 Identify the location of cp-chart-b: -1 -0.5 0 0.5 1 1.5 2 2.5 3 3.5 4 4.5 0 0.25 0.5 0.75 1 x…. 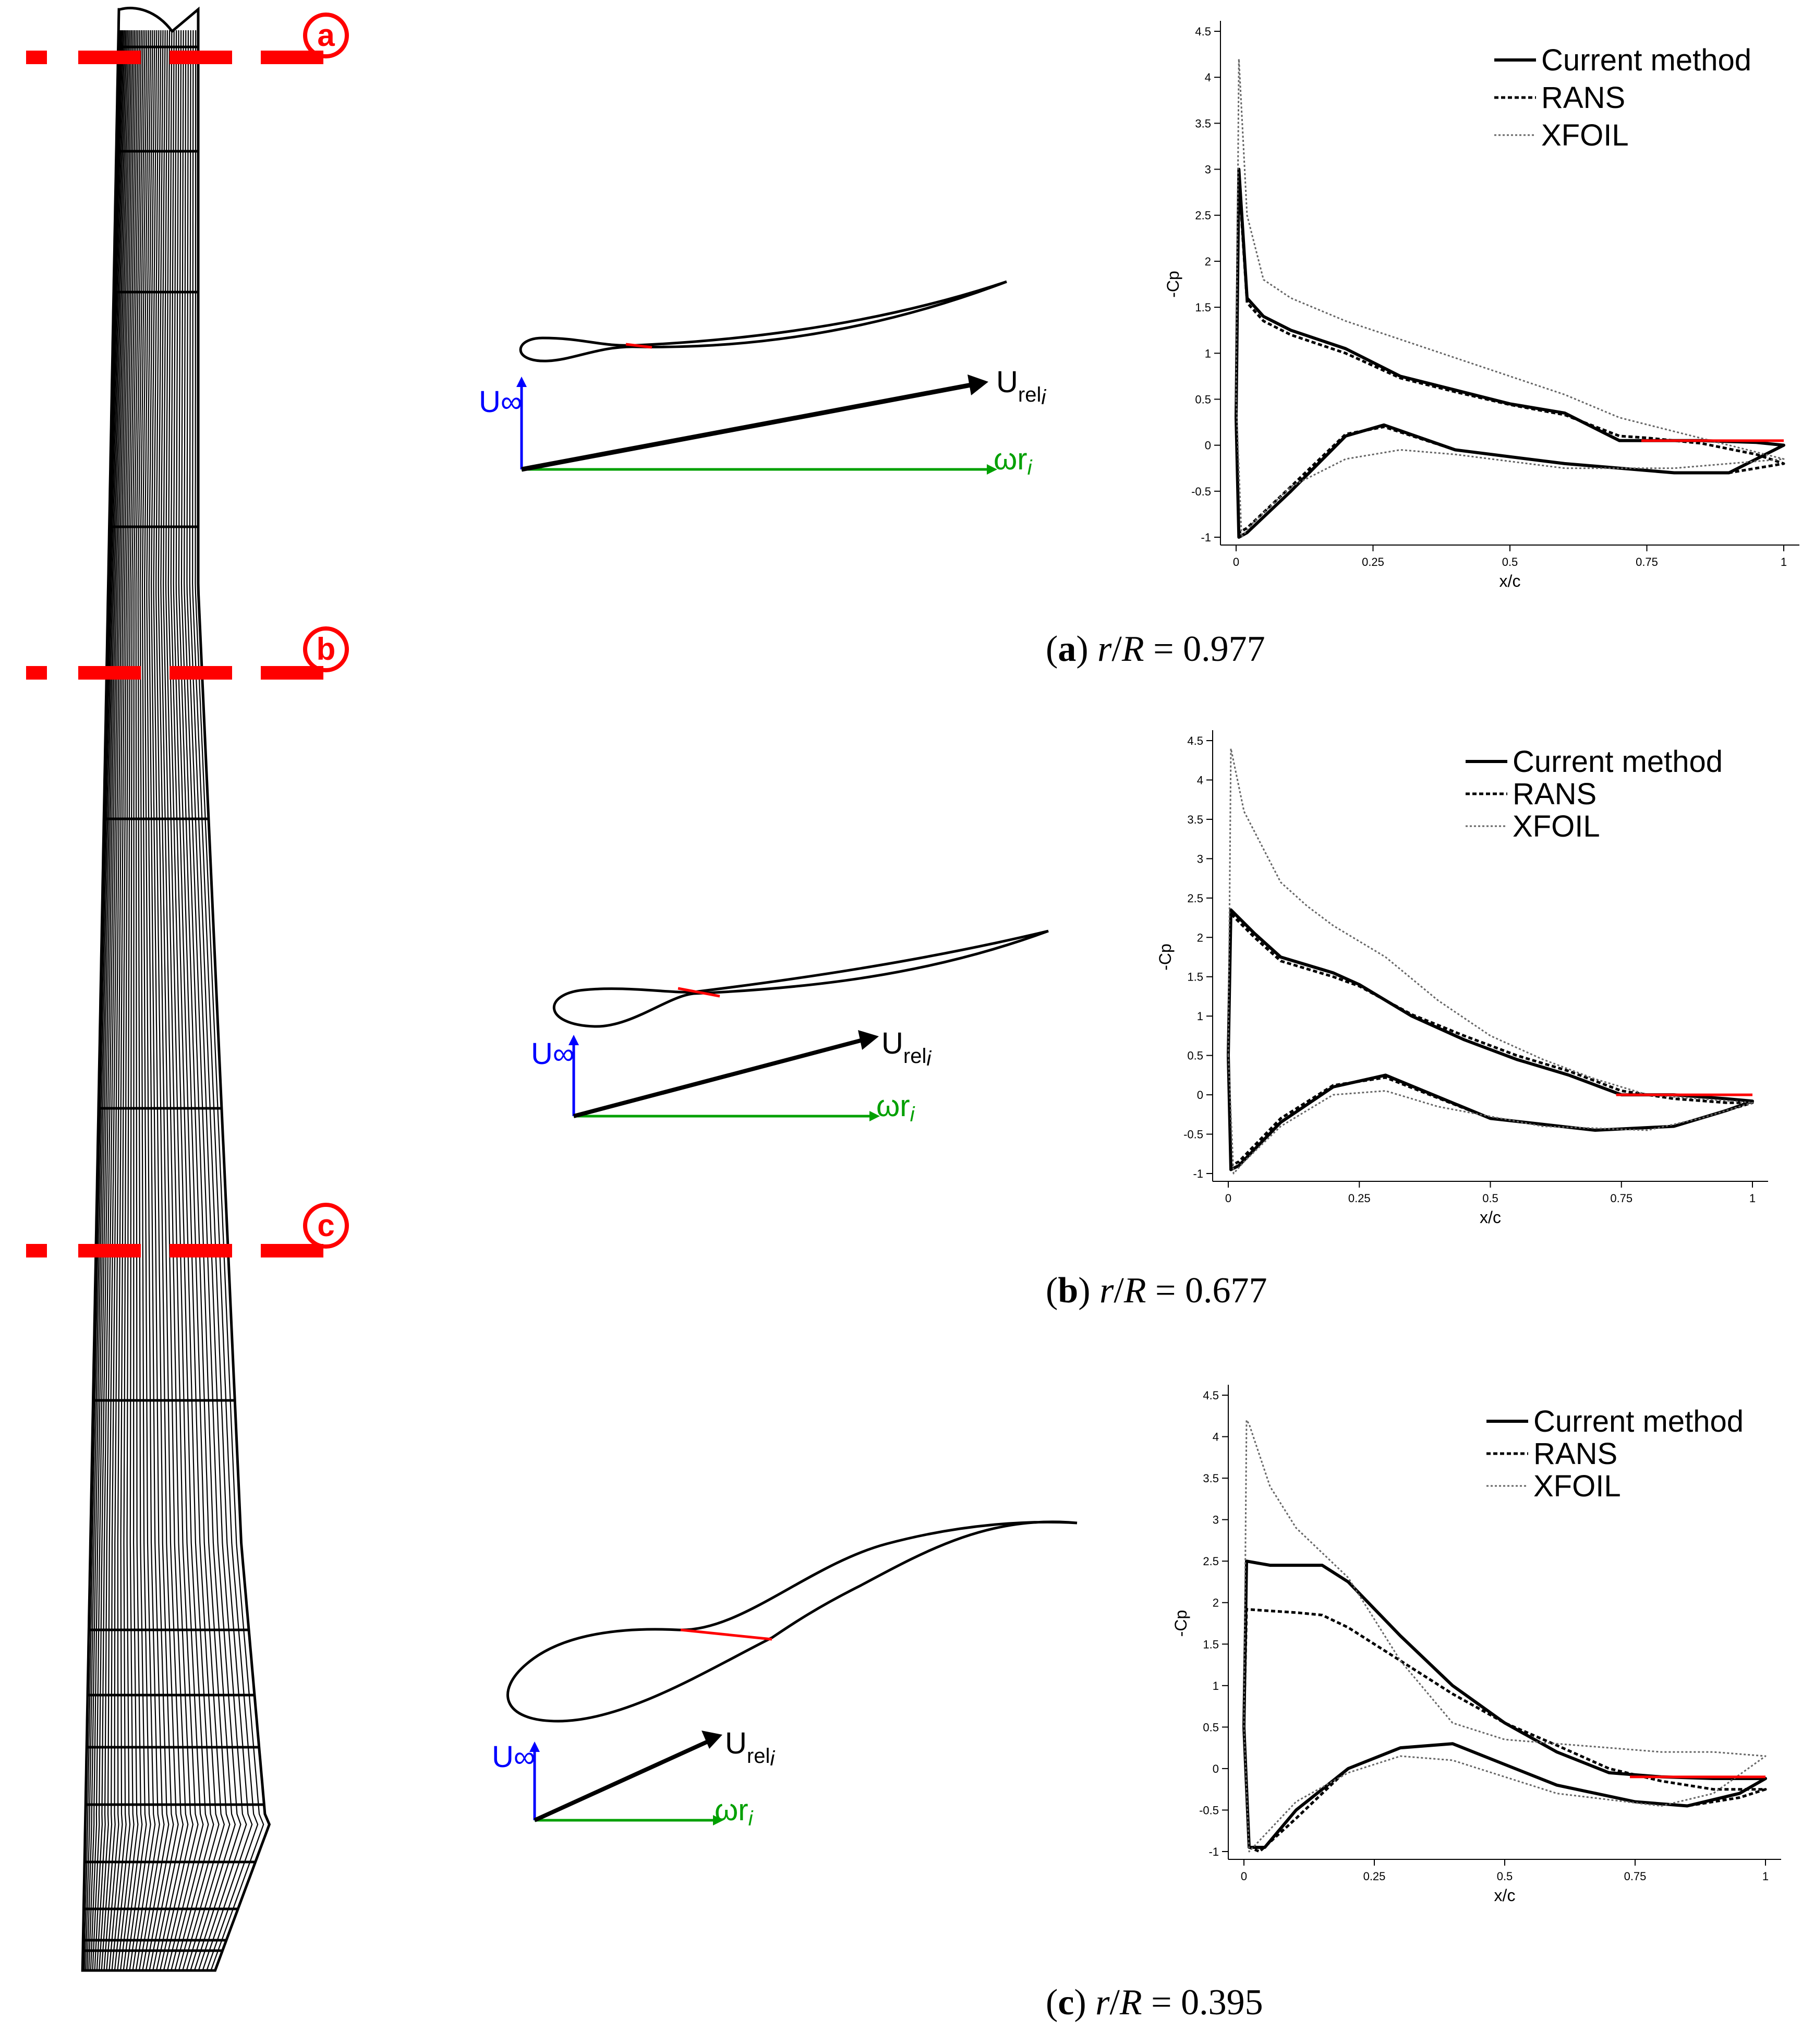
(1462, 978).